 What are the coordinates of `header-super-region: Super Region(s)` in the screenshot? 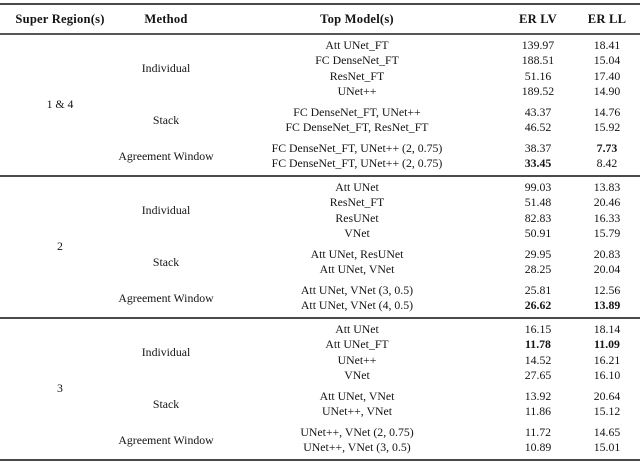 It's located at (60, 18).